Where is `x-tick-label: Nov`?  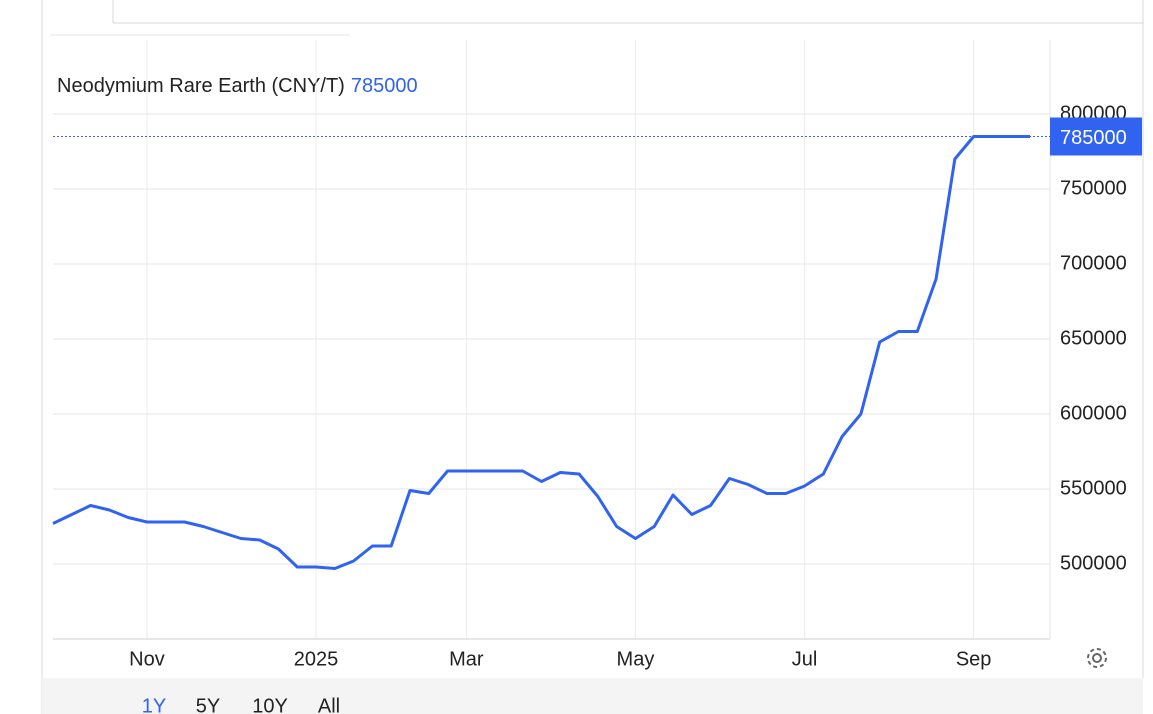 x-tick-label: Nov is located at coordinates (147, 659).